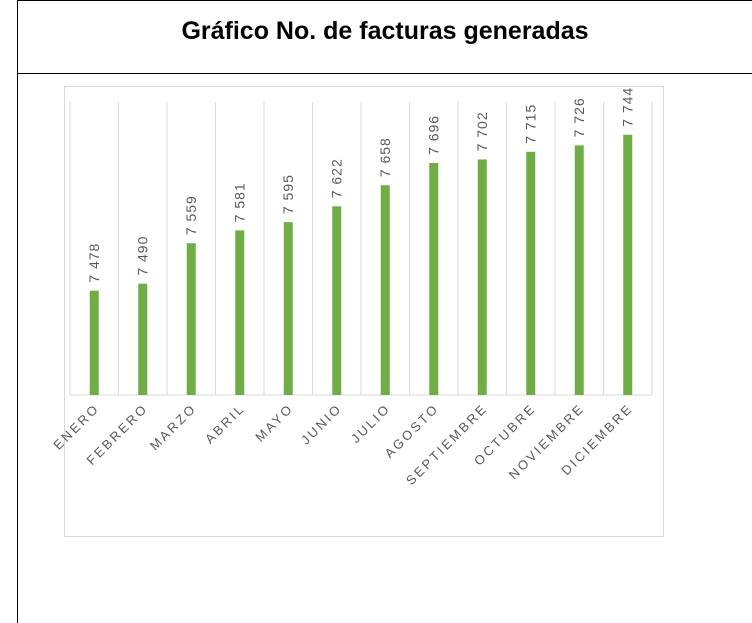  Describe the element at coordinates (173, 427) in the screenshot. I see `x-tick-label: MARZO` at that location.